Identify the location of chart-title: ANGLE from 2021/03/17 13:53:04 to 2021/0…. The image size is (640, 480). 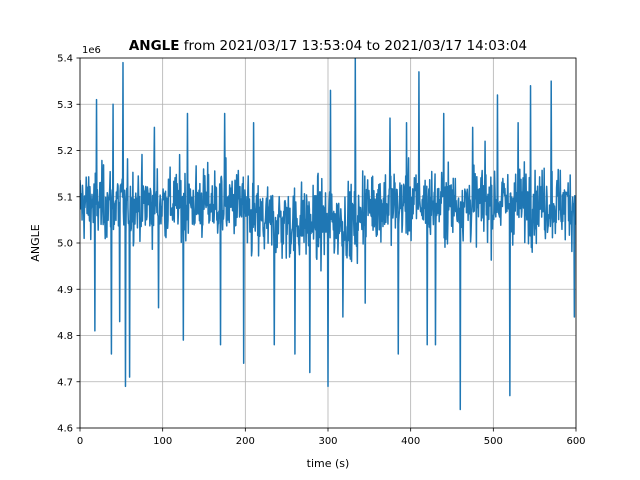
(328, 46).